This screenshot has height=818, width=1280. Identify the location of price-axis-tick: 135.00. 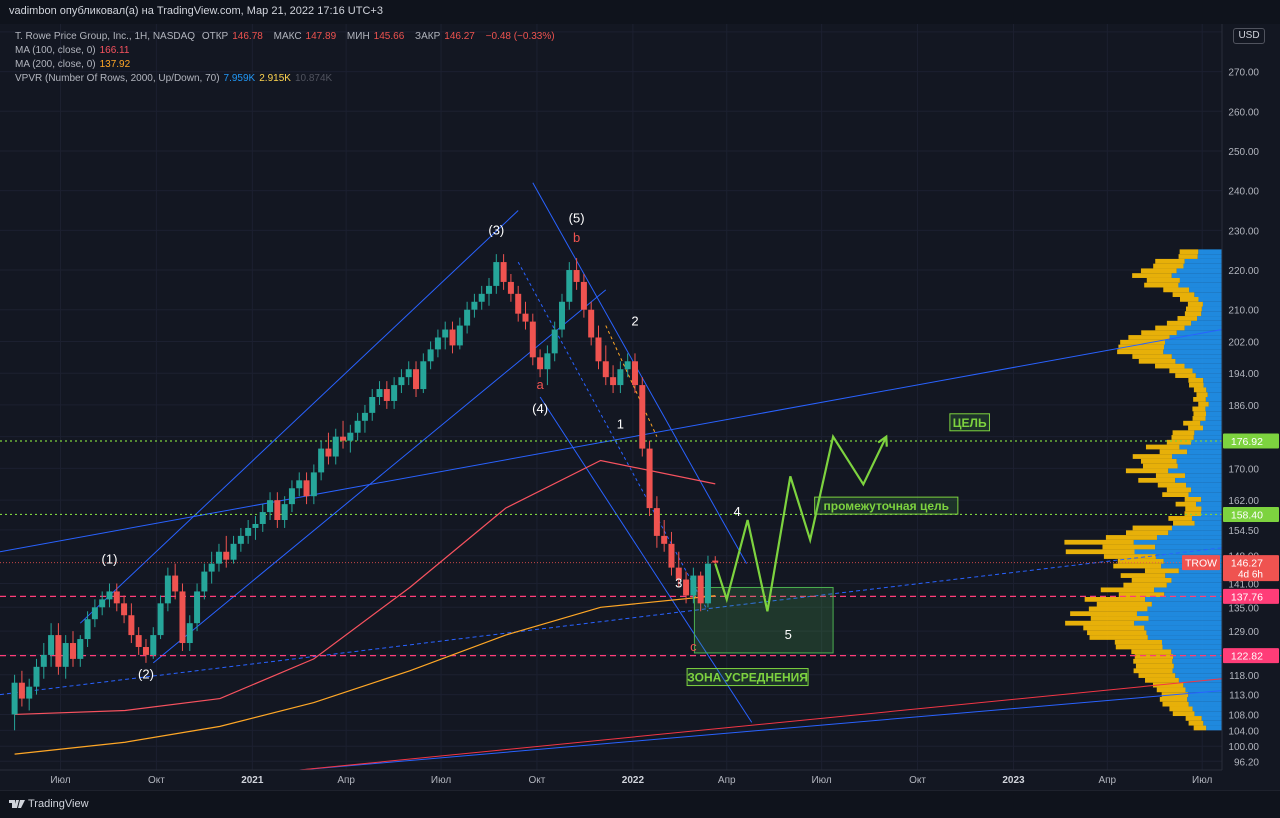
(1243, 608).